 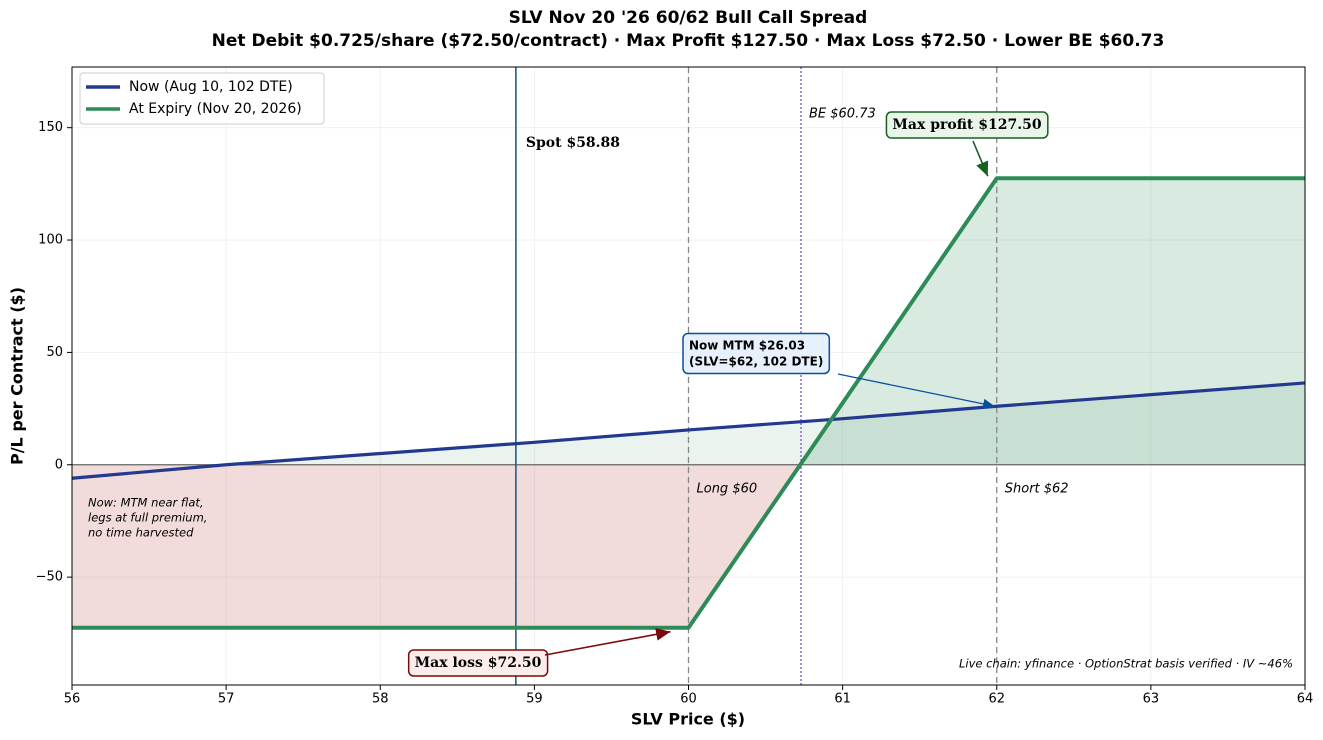 I want to click on note-text: legs at full premium,, so click(x=147, y=518).